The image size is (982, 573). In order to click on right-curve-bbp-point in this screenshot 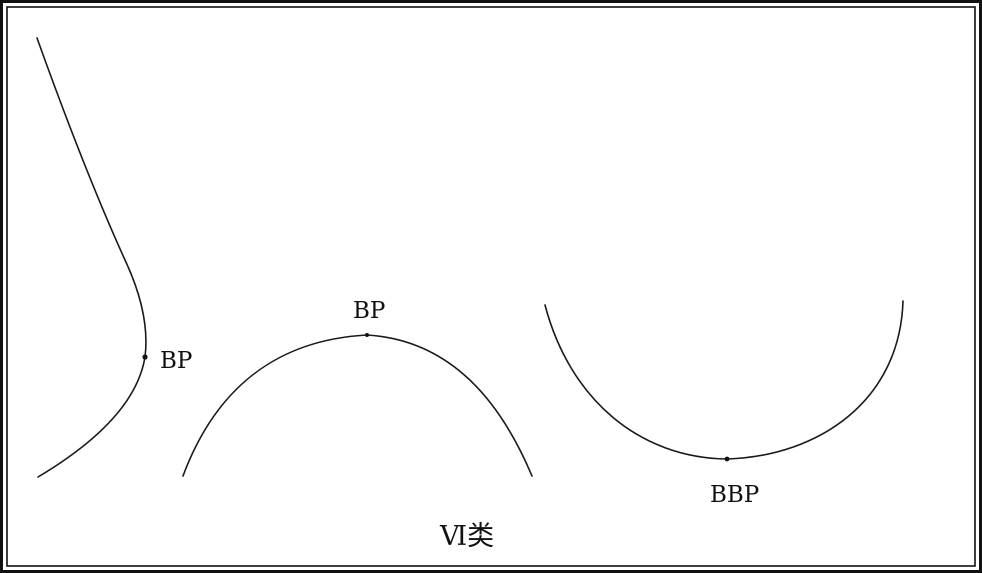, I will do `click(727, 459)`.